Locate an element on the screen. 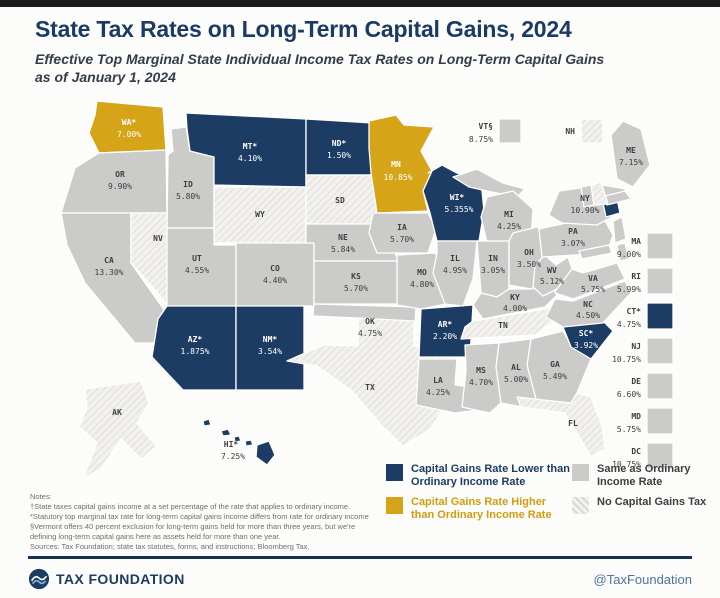  state-wa is located at coordinates (127, 127).